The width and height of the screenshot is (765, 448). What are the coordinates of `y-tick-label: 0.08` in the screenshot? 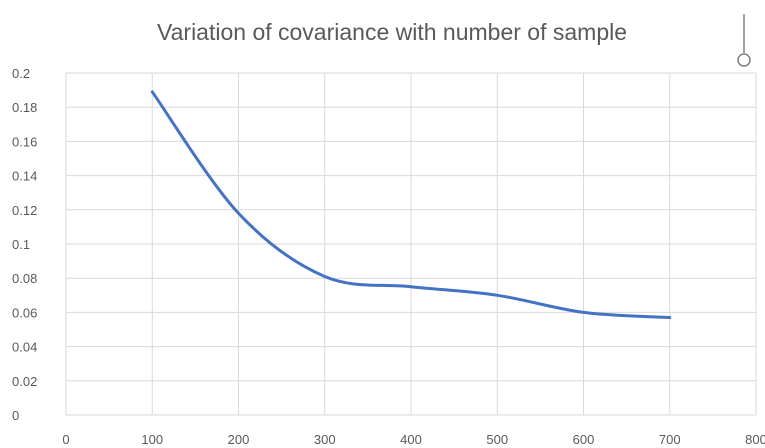 It's located at (24, 278).